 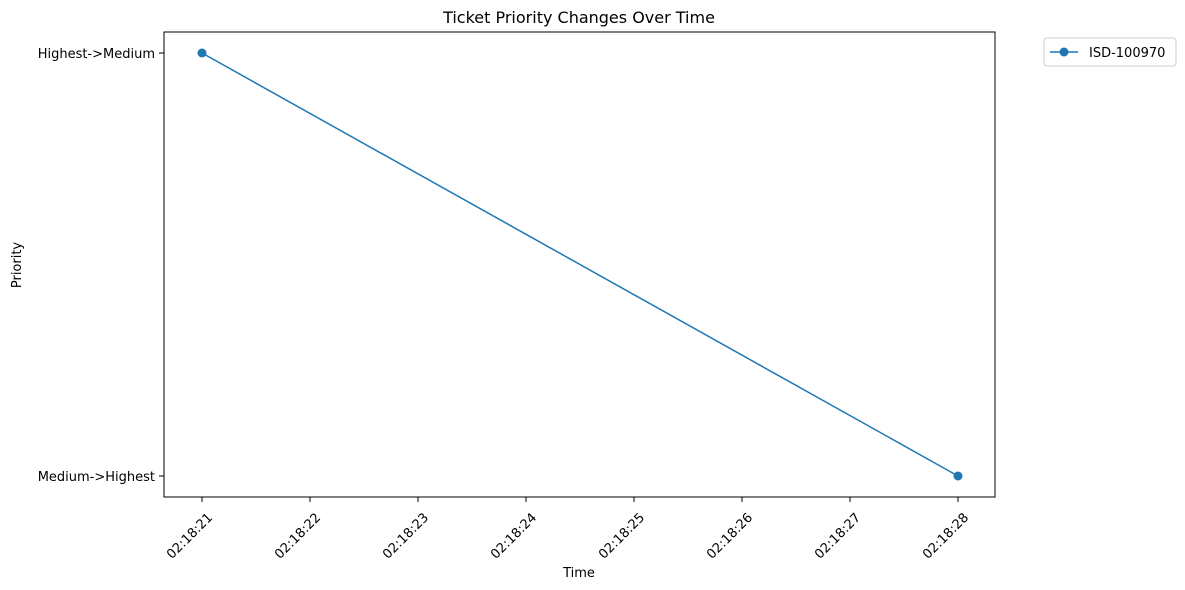 What do you see at coordinates (838, 536) in the screenshot?
I see `x-tick-label: 02:18:27` at bounding box center [838, 536].